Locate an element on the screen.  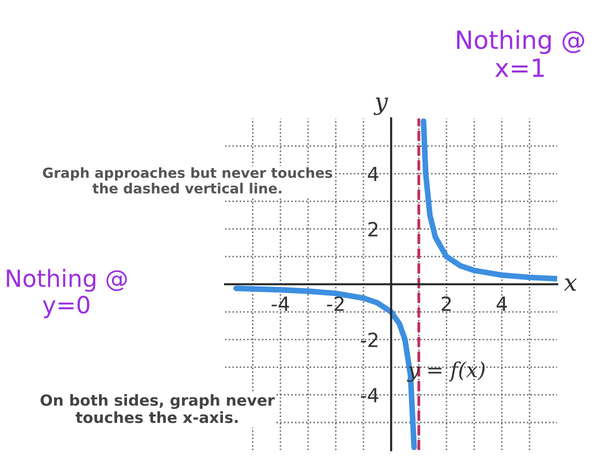
annotation: Graph approaches but never touches the dashed vertical line. is located at coordinates (187, 180).